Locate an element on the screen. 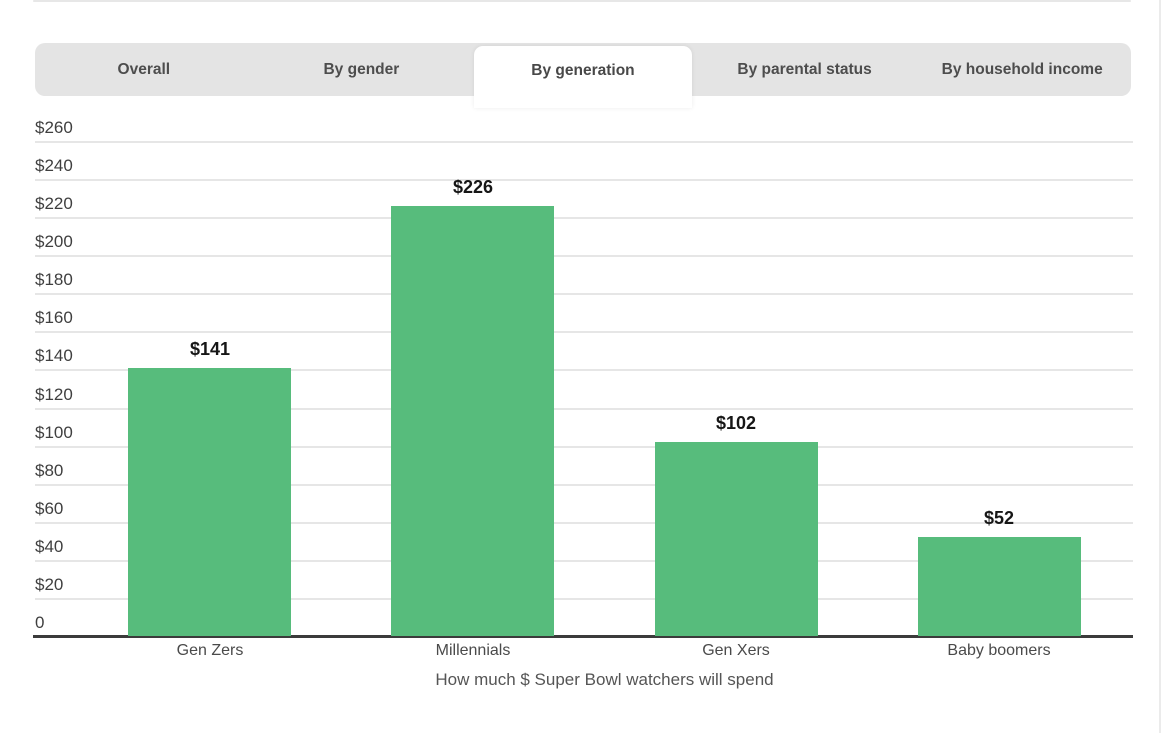 The width and height of the screenshot is (1176, 733). right-edge-divider is located at coordinates (1160, 366).